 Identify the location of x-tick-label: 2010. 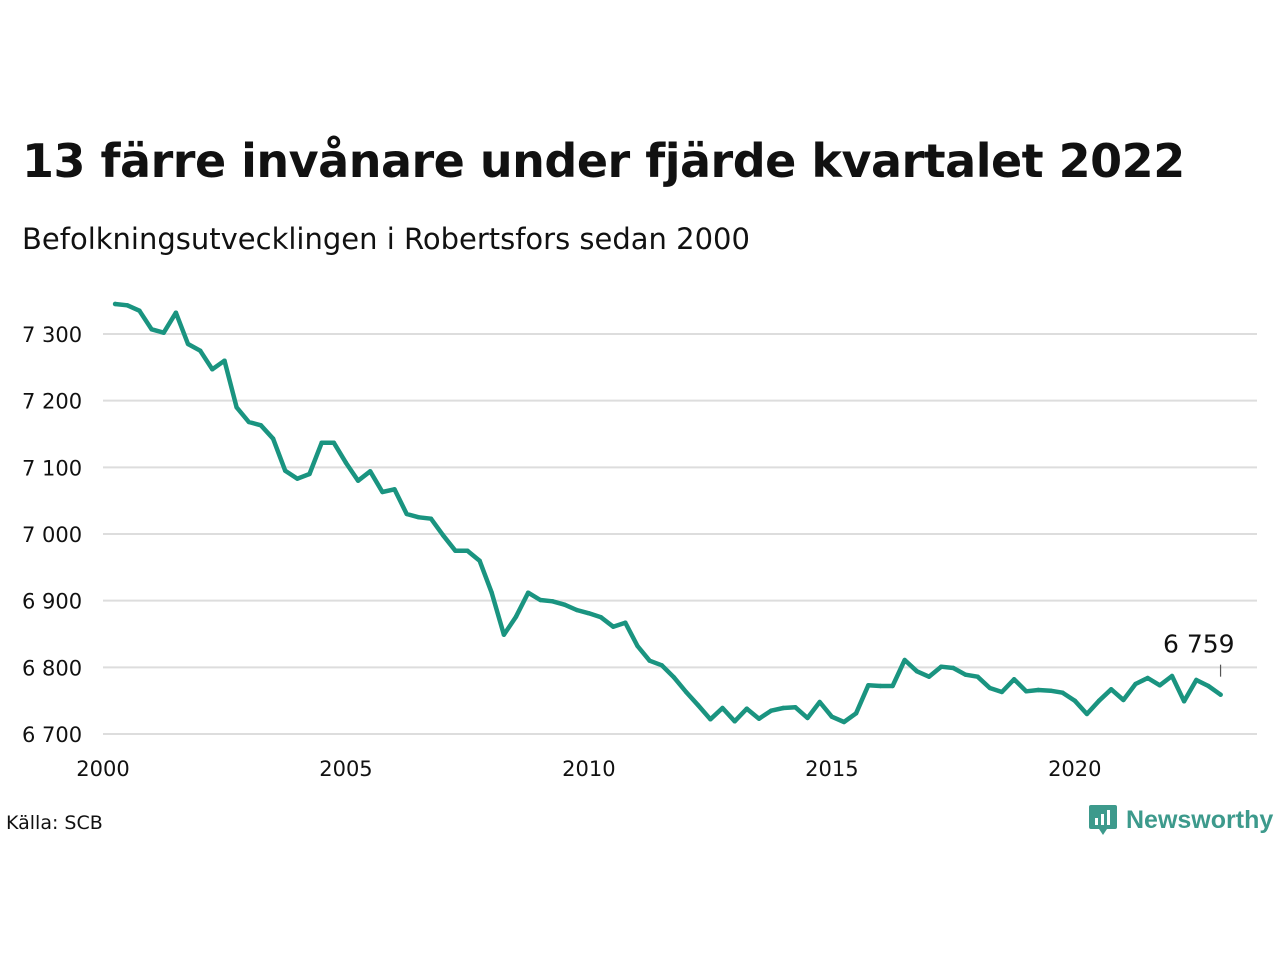
(588, 769).